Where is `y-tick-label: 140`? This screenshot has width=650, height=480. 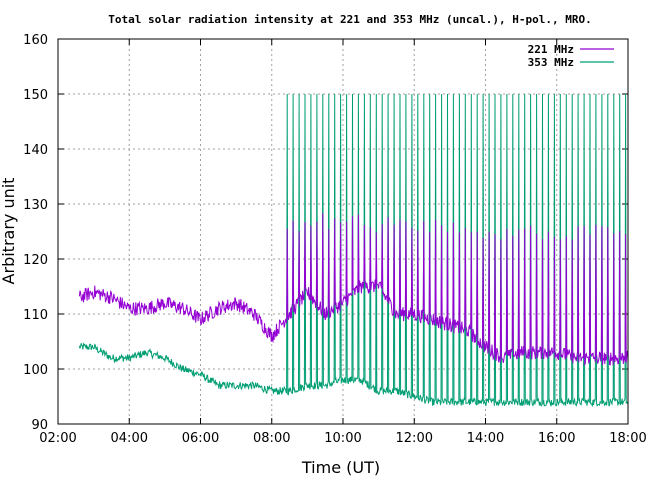
y-tick-label: 140 is located at coordinates (35, 150).